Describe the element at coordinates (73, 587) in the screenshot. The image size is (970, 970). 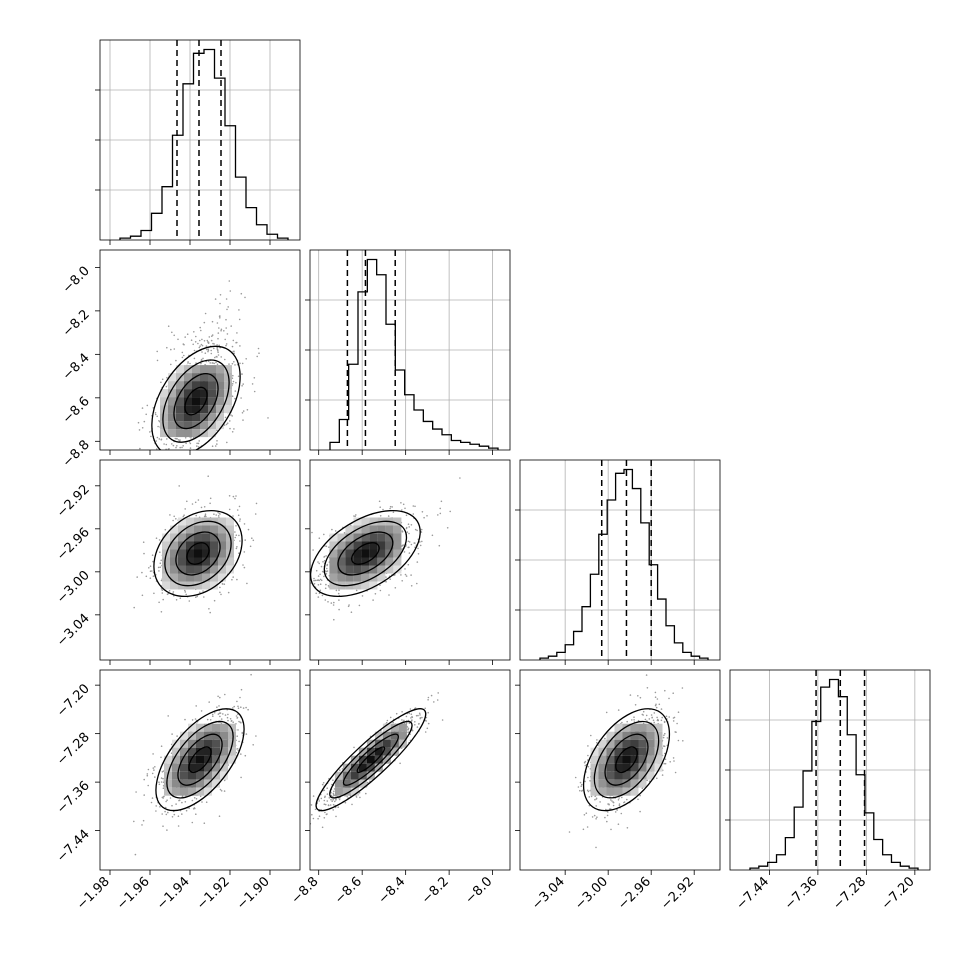
I see `y-tick-label-p3: −3.00` at that location.